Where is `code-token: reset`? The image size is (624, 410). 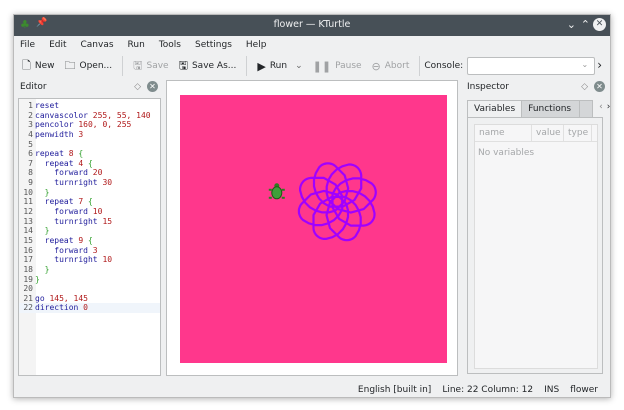
code-token: reset is located at coordinates (47, 105).